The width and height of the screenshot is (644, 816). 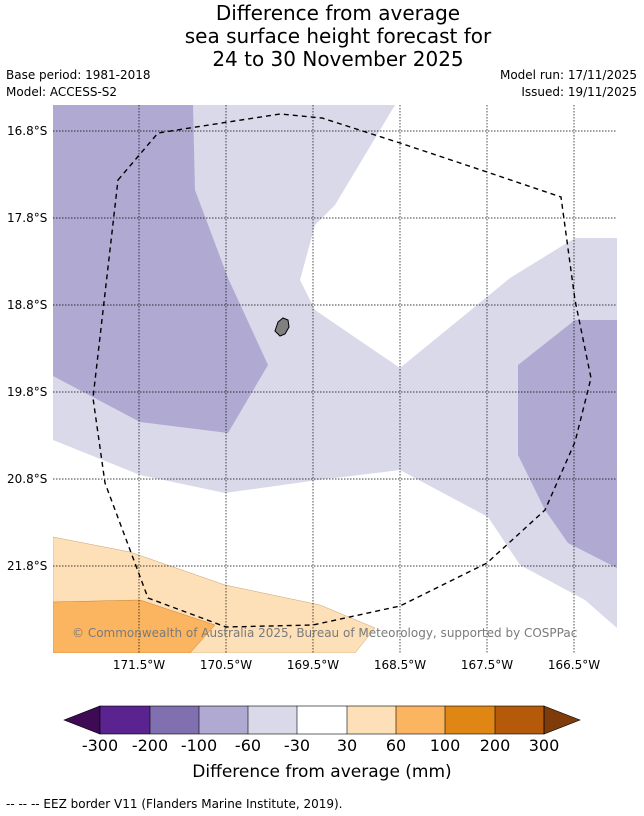 What do you see at coordinates (574, 665) in the screenshot?
I see `lon-label: 166.5°W` at bounding box center [574, 665].